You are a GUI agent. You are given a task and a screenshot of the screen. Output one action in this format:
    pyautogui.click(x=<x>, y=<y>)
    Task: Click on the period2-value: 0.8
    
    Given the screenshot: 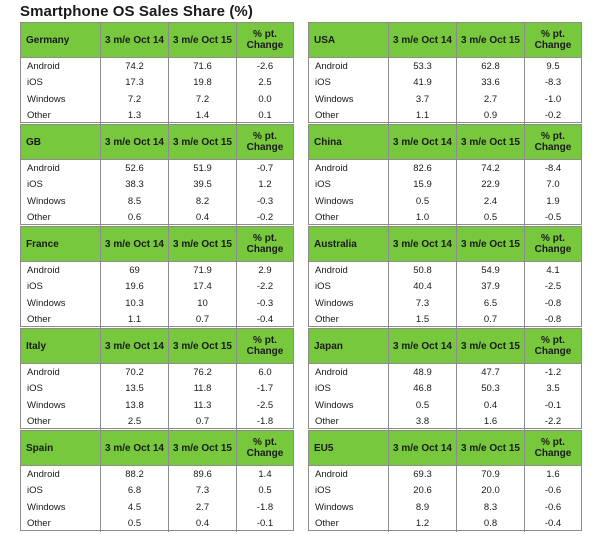 What is the action you would take?
    pyautogui.click(x=491, y=523)
    